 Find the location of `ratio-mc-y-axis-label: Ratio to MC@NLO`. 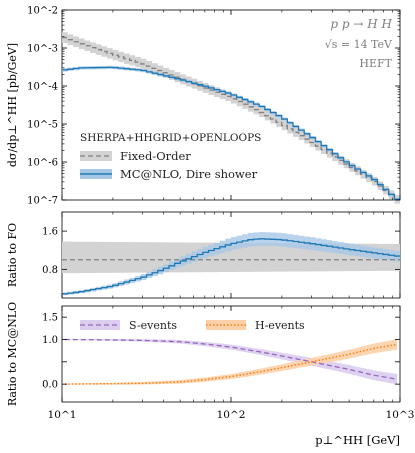

ratio-mc-y-axis-label: Ratio to MC@NLO is located at coordinates (12, 354).